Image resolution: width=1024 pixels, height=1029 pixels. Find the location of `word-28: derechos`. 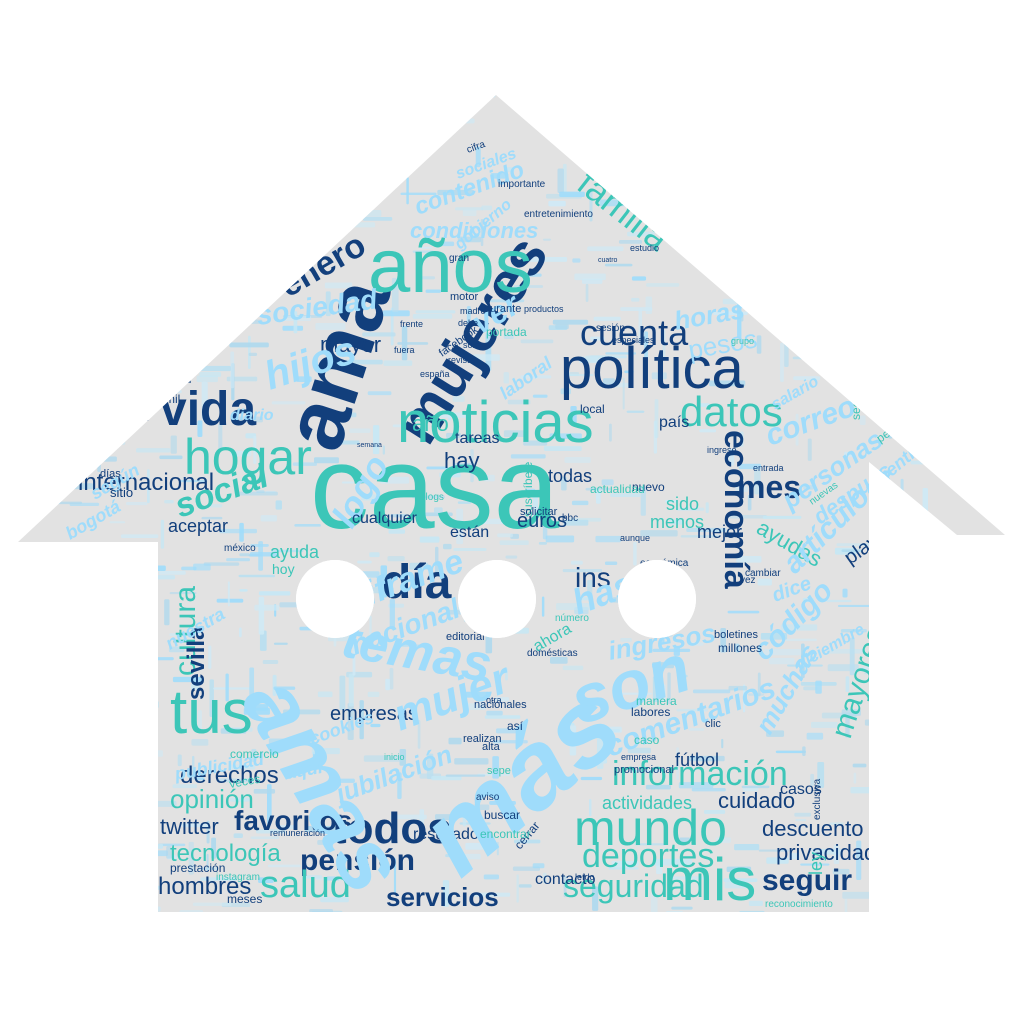

word-28: derechos is located at coordinates (229, 775).